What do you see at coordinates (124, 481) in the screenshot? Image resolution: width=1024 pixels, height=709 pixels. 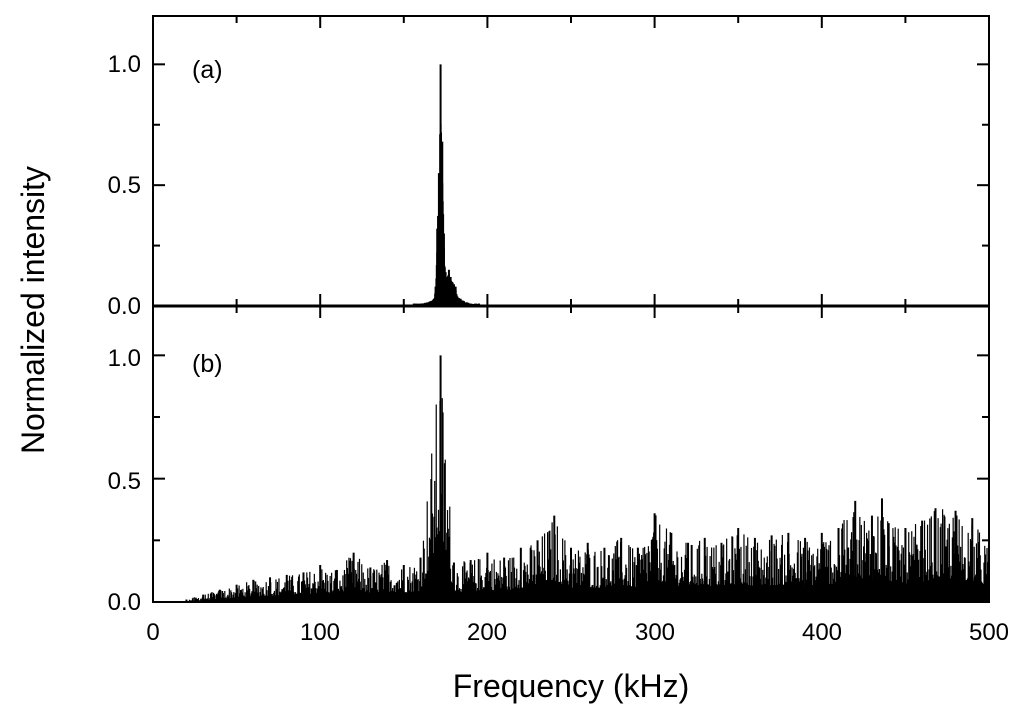 I see `panel-b-ytick-1: 0.5` at bounding box center [124, 481].